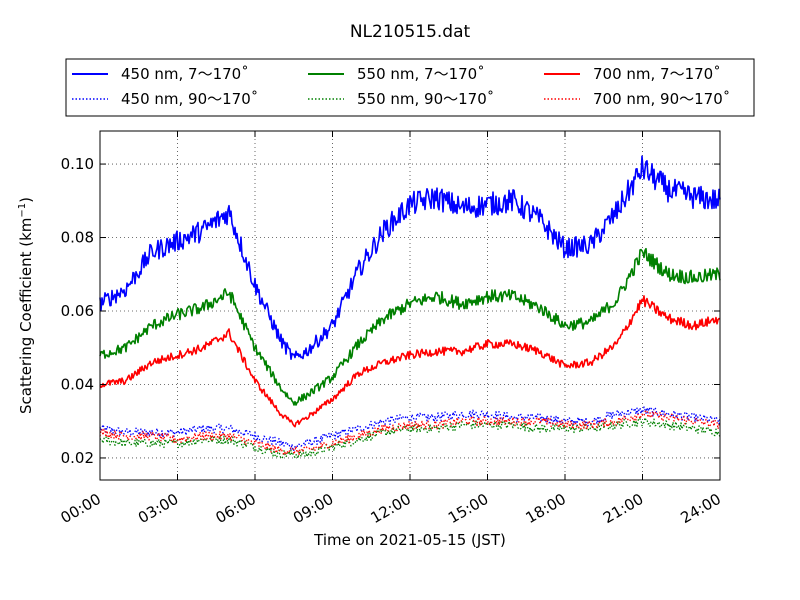 This screenshot has width=800, height=600. I want to click on legend-label: 550 nm, 90～170˚, so click(425, 99).